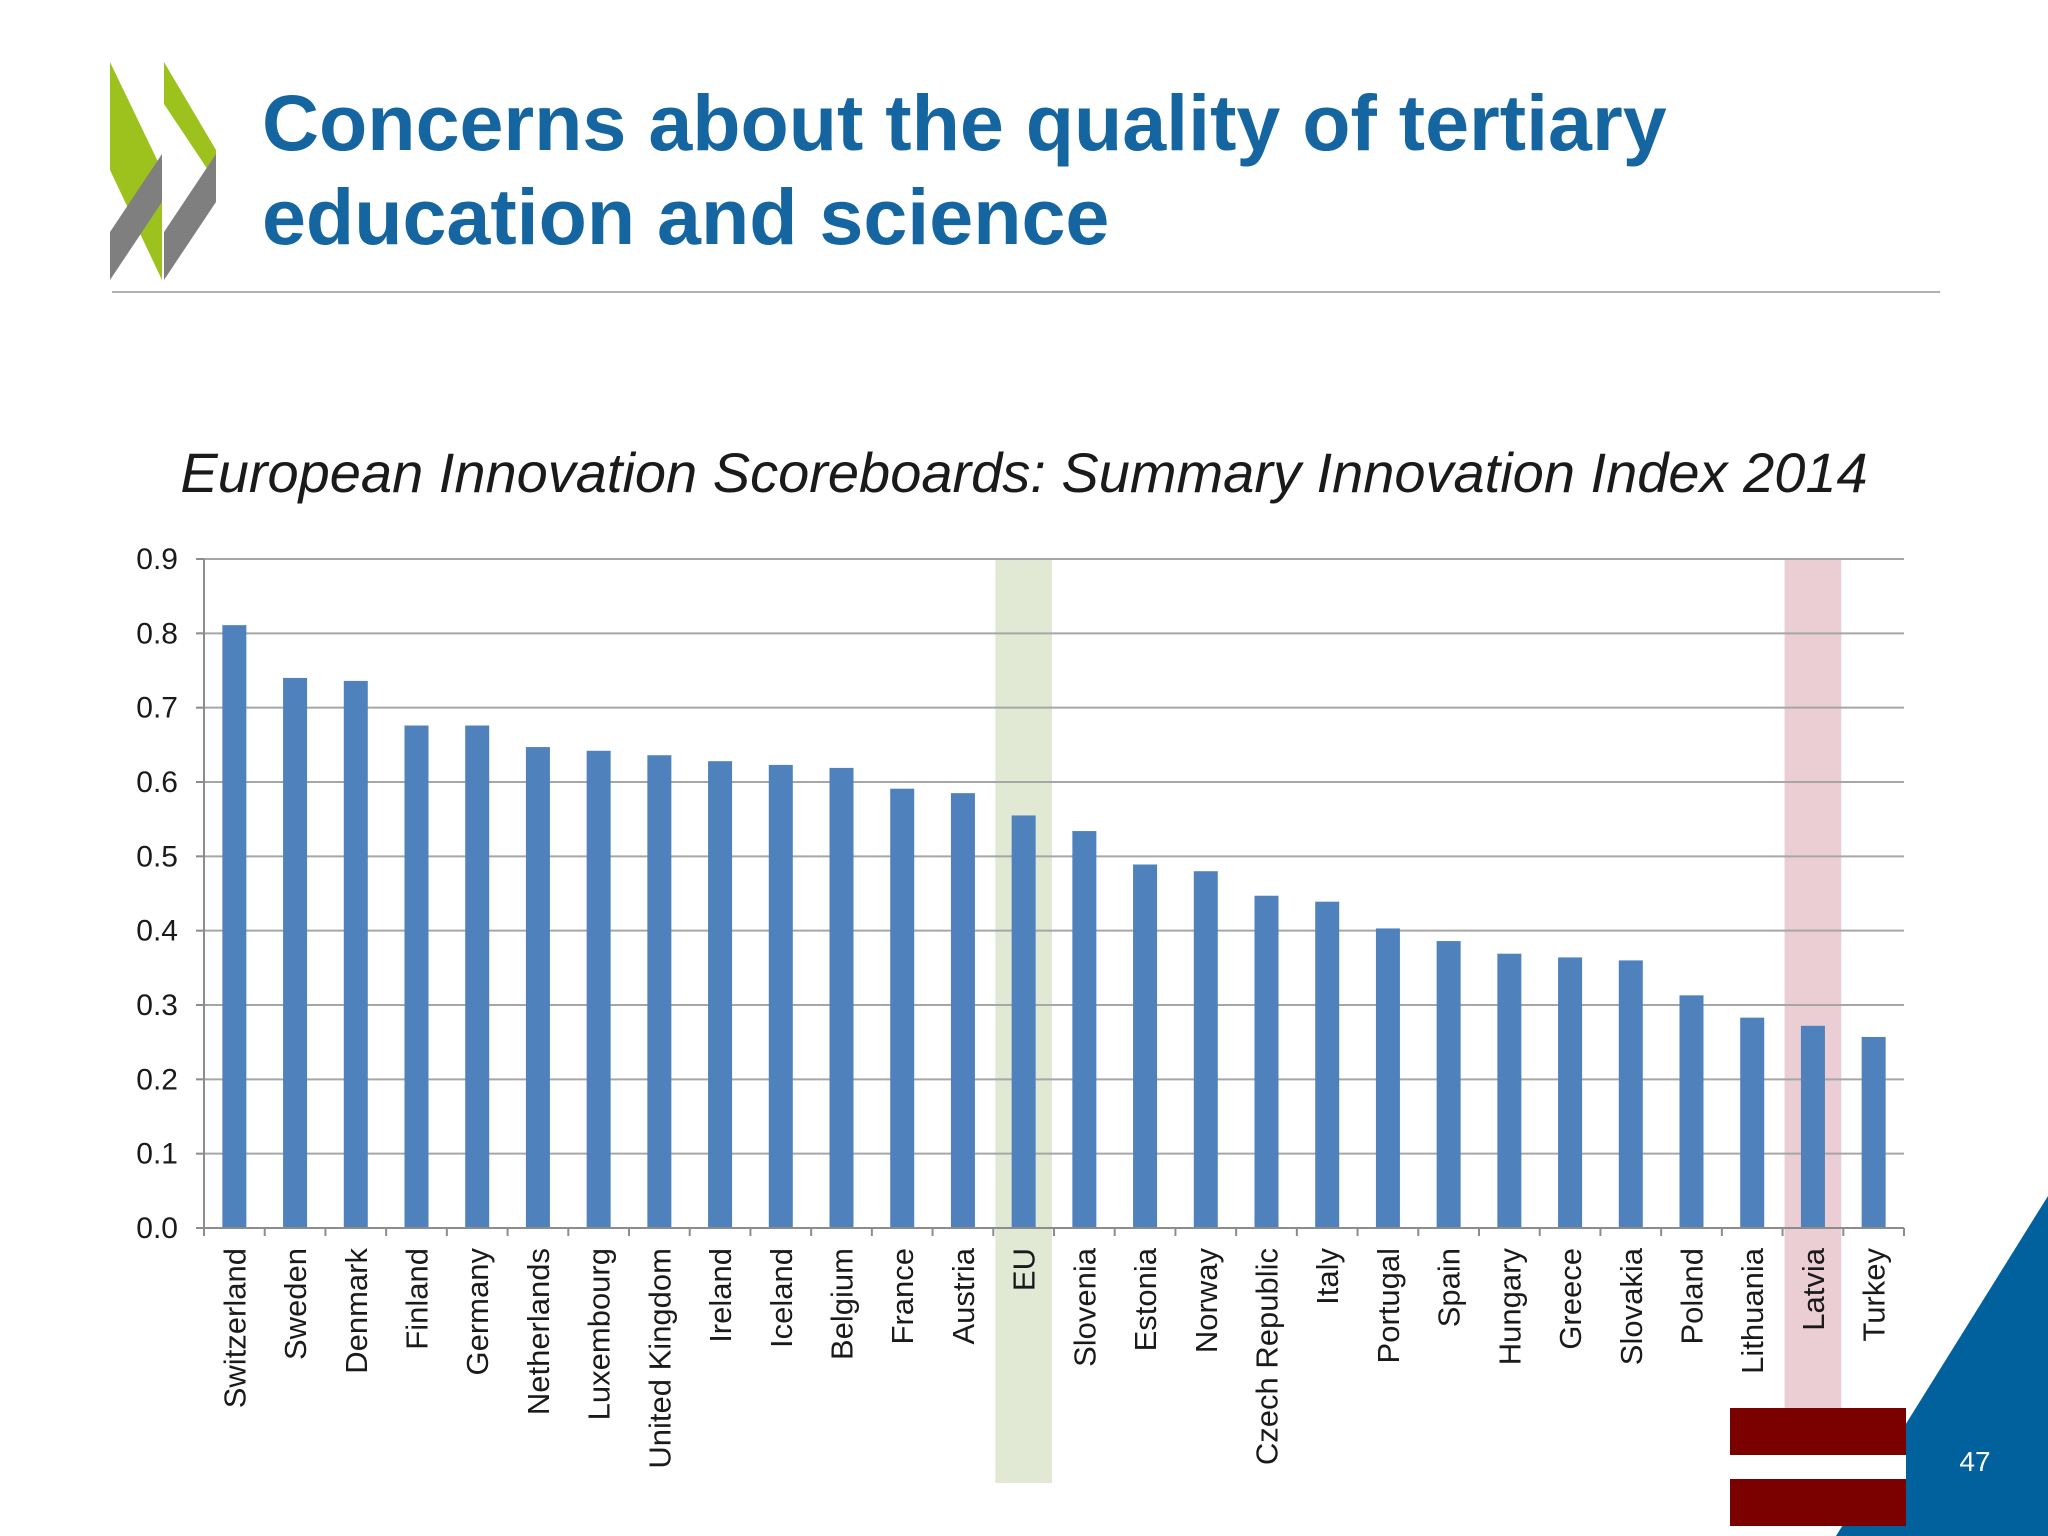 The image size is (2048, 1536). What do you see at coordinates (1818, 1502) in the screenshot?
I see `flag-band-bottom` at bounding box center [1818, 1502].